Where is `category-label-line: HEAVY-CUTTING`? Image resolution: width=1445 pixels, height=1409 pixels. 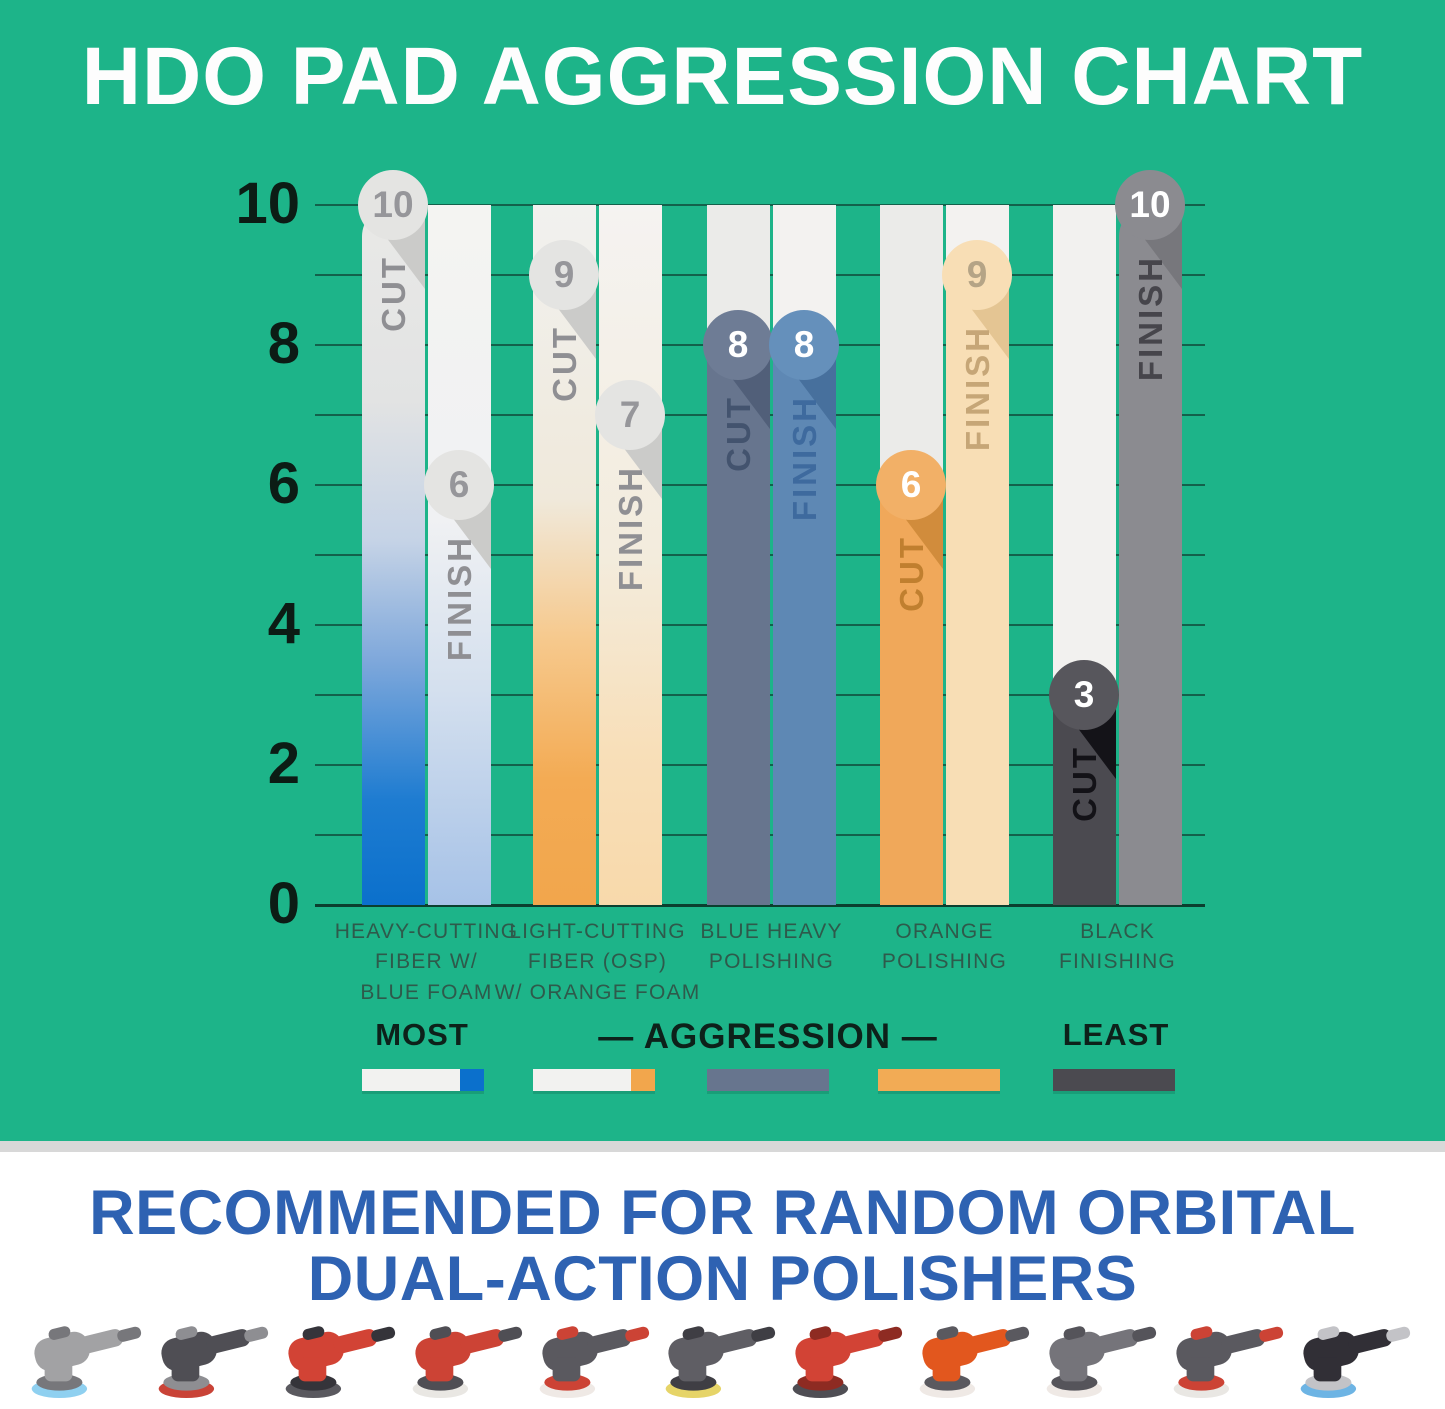 category-label-line: HEAVY-CUTTING is located at coordinates (426, 931).